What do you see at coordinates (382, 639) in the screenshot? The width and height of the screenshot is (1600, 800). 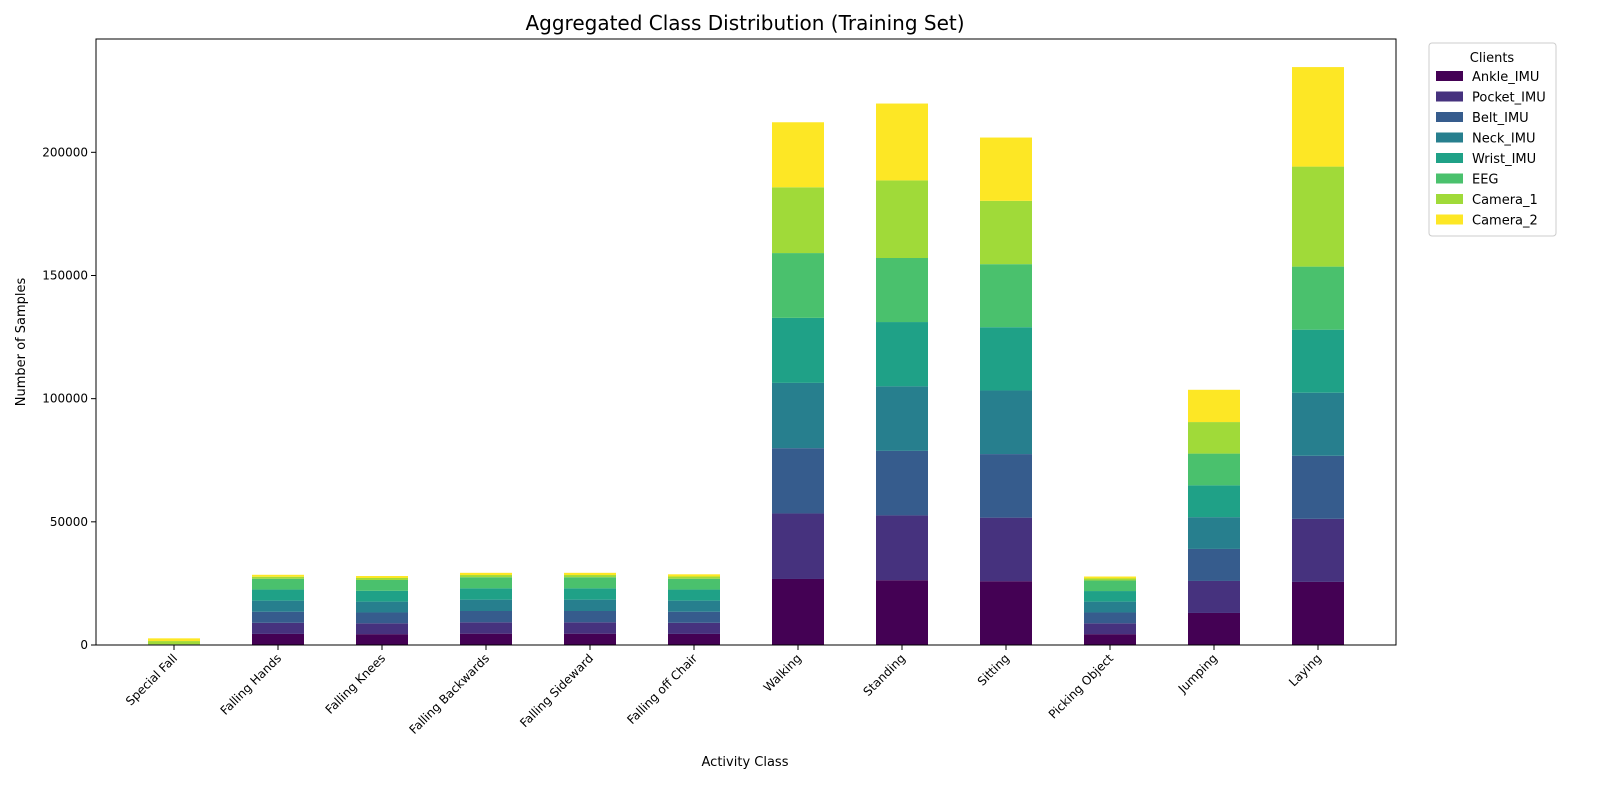 I see `bar-segment-falling-knees-ankle-imu` at bounding box center [382, 639].